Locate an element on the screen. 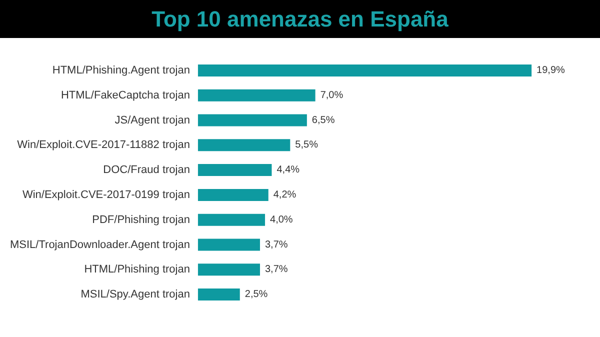 This screenshot has height=337, width=600. data-label: 6,5% is located at coordinates (323, 120).